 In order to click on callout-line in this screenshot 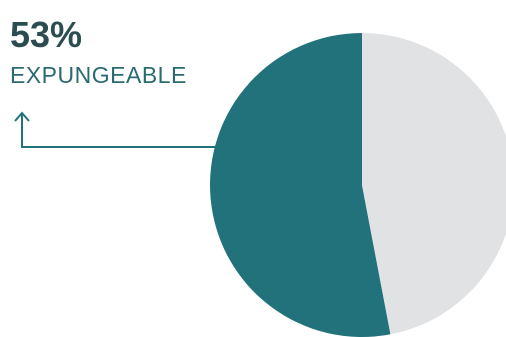, I will do `click(118, 131)`.